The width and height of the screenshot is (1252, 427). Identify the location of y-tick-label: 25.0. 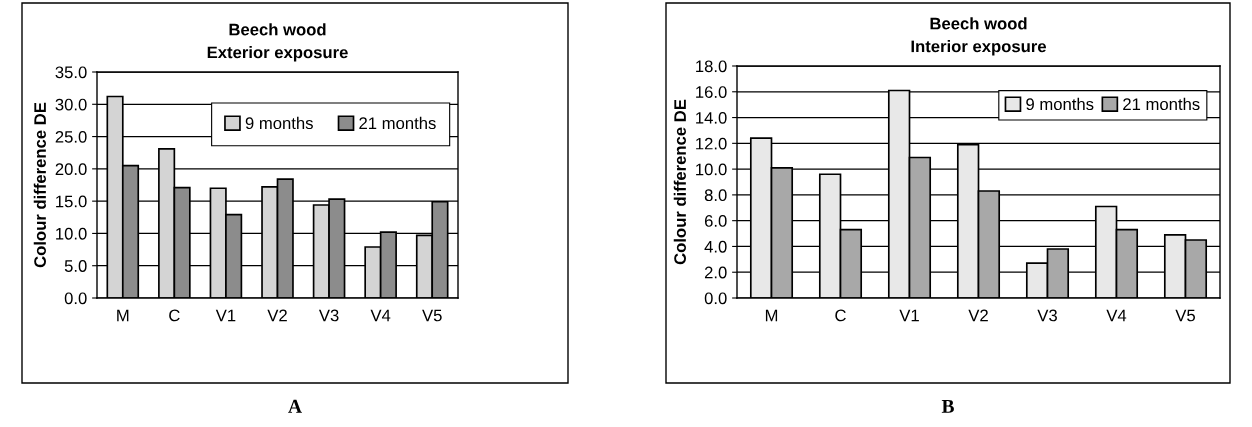
(71, 136).